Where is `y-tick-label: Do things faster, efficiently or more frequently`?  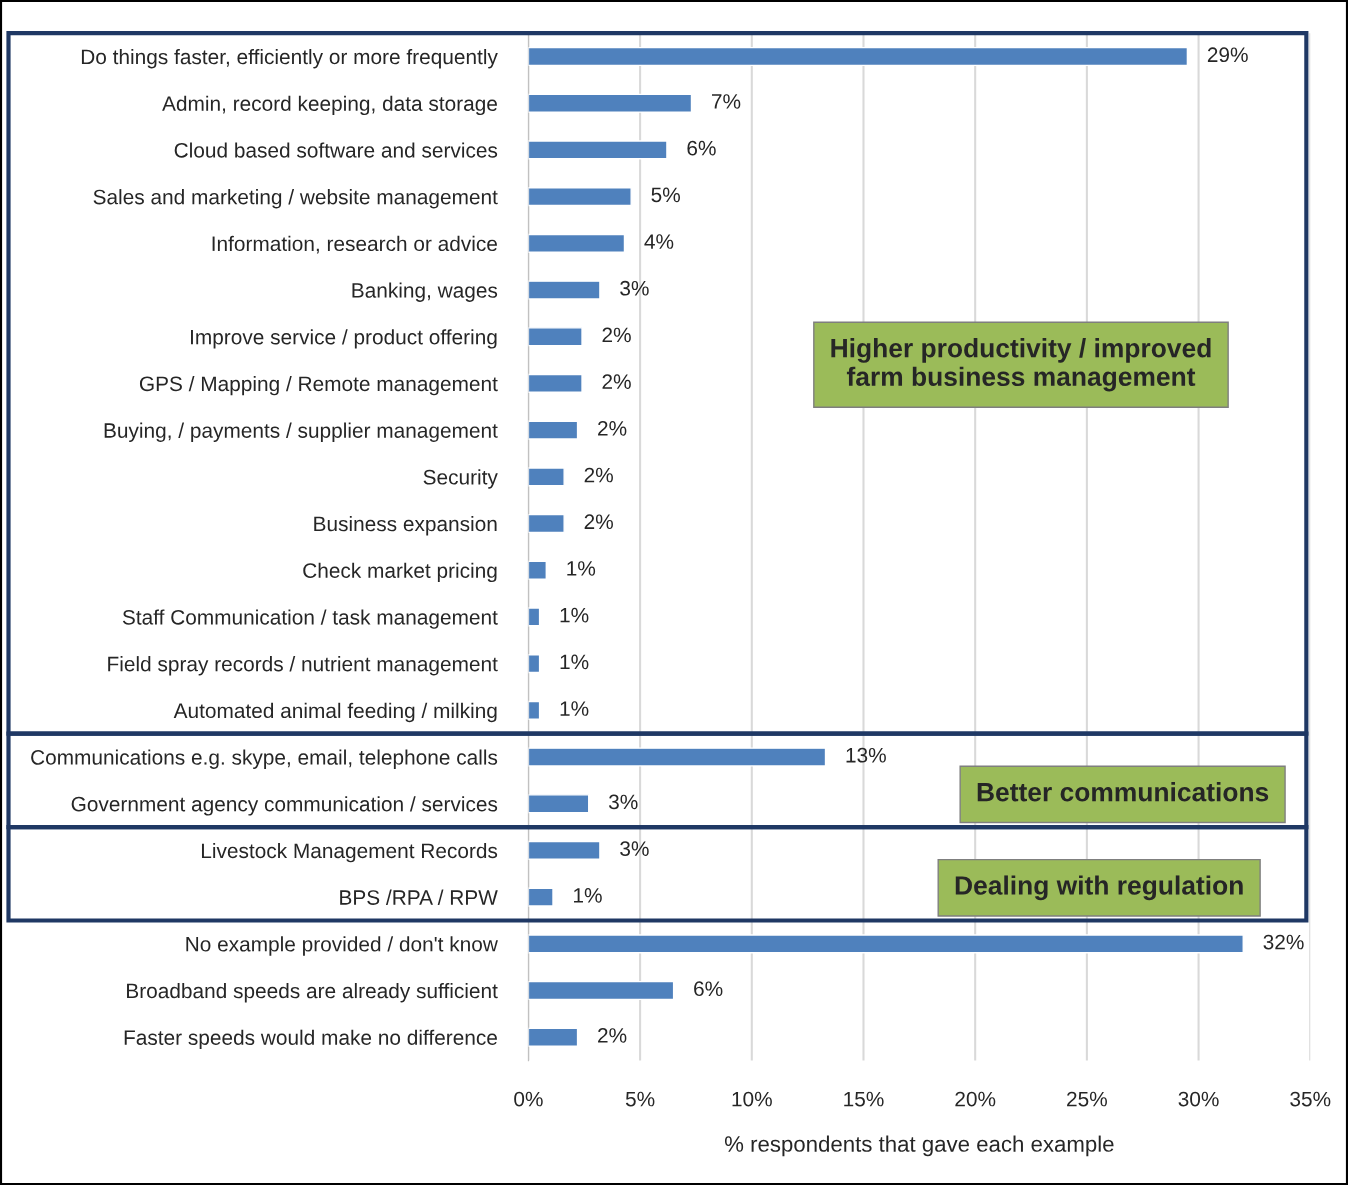 y-tick-label: Do things faster, efficiently or more frequently is located at coordinates (289, 58).